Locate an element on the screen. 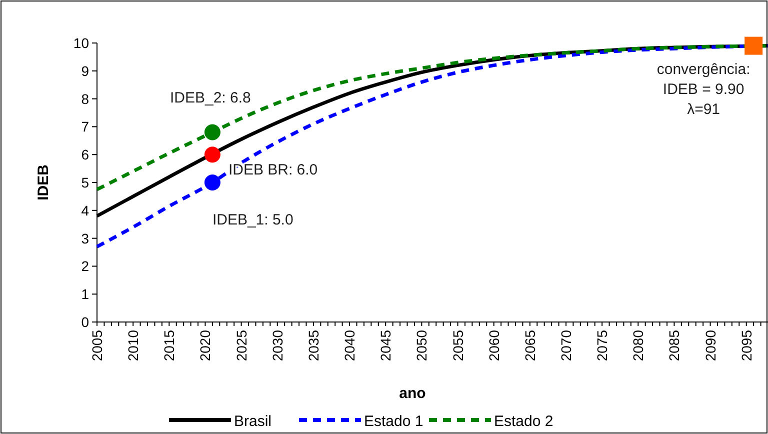  x-tick-label: 2015 is located at coordinates (169, 346).